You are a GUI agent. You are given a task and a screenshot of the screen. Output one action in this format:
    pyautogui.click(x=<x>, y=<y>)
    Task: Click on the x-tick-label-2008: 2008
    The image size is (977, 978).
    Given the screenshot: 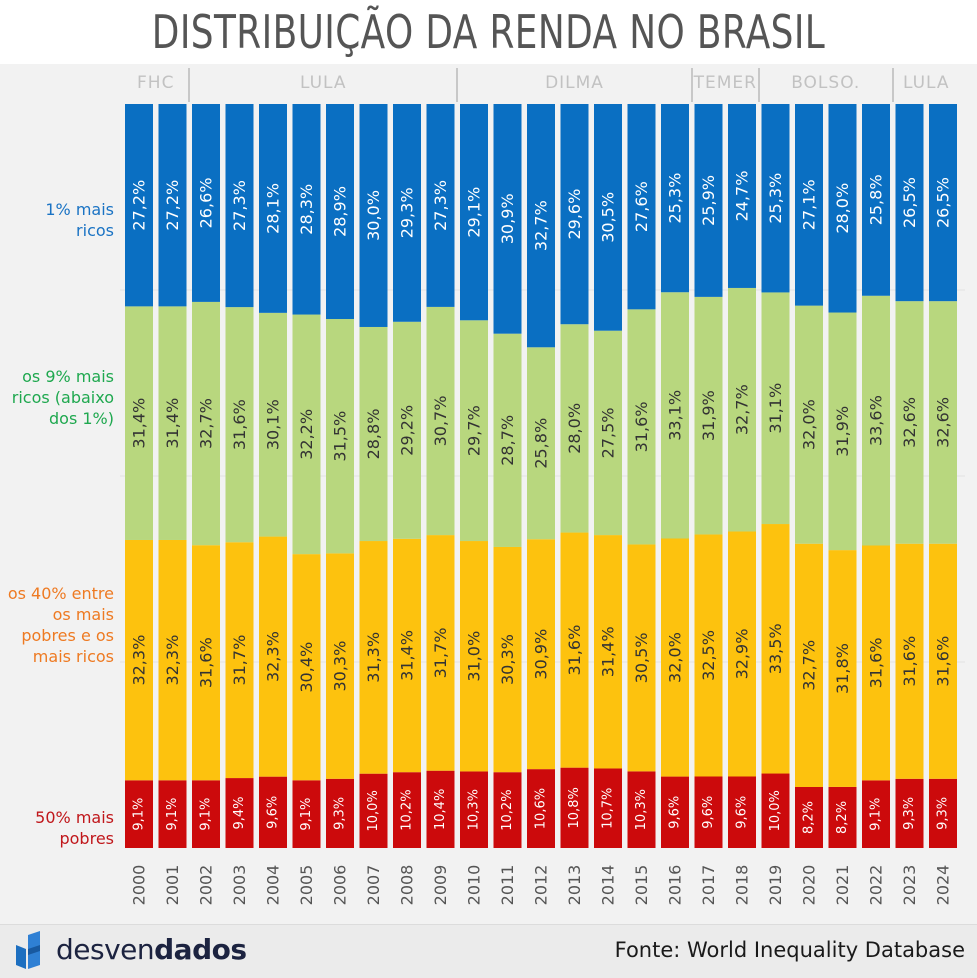 What is the action you would take?
    pyautogui.click(x=407, y=885)
    